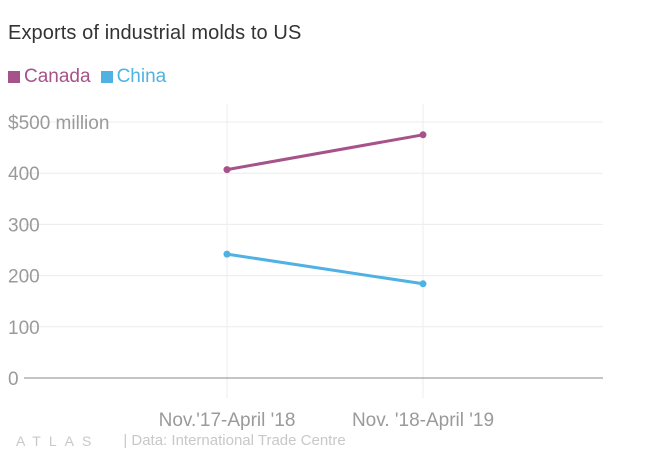 The height and width of the screenshot is (451, 656). Describe the element at coordinates (92, 77) in the screenshot. I see `legend: Canada China` at that location.